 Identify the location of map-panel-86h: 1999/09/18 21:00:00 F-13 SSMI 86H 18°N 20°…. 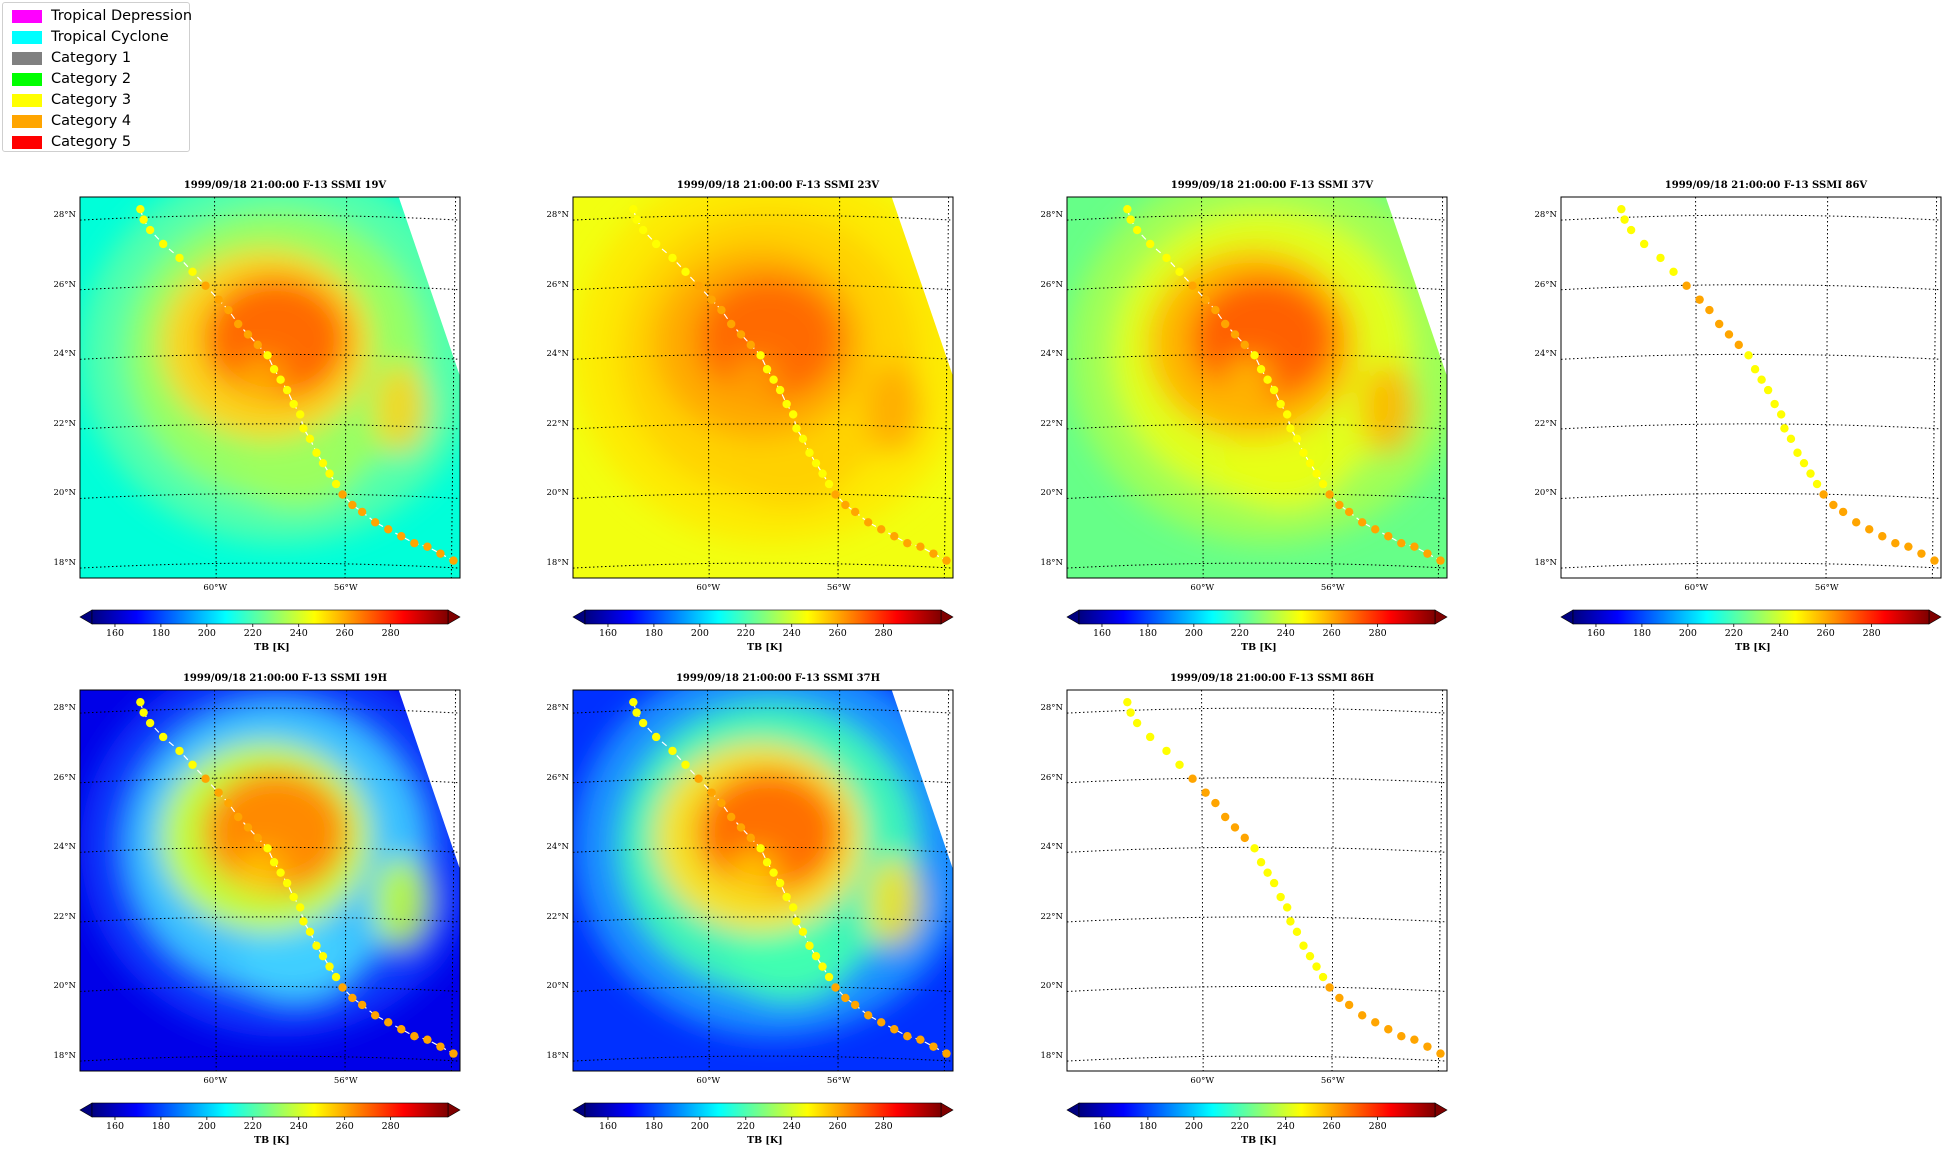
(1258, 919).